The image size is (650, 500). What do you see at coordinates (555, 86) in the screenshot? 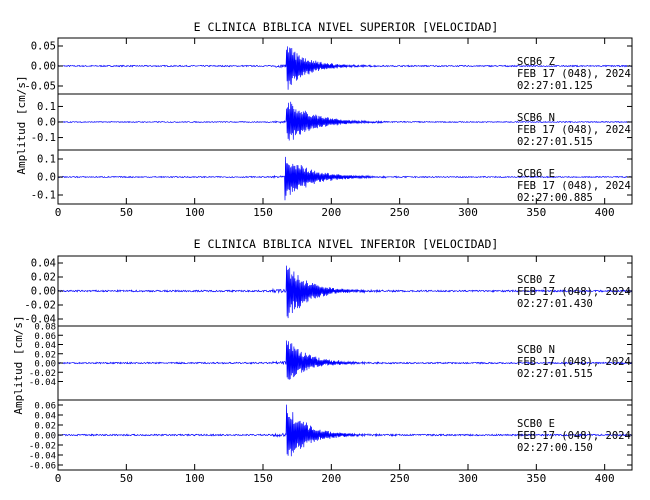
I see `time-label: 02:27:01.125` at bounding box center [555, 86].